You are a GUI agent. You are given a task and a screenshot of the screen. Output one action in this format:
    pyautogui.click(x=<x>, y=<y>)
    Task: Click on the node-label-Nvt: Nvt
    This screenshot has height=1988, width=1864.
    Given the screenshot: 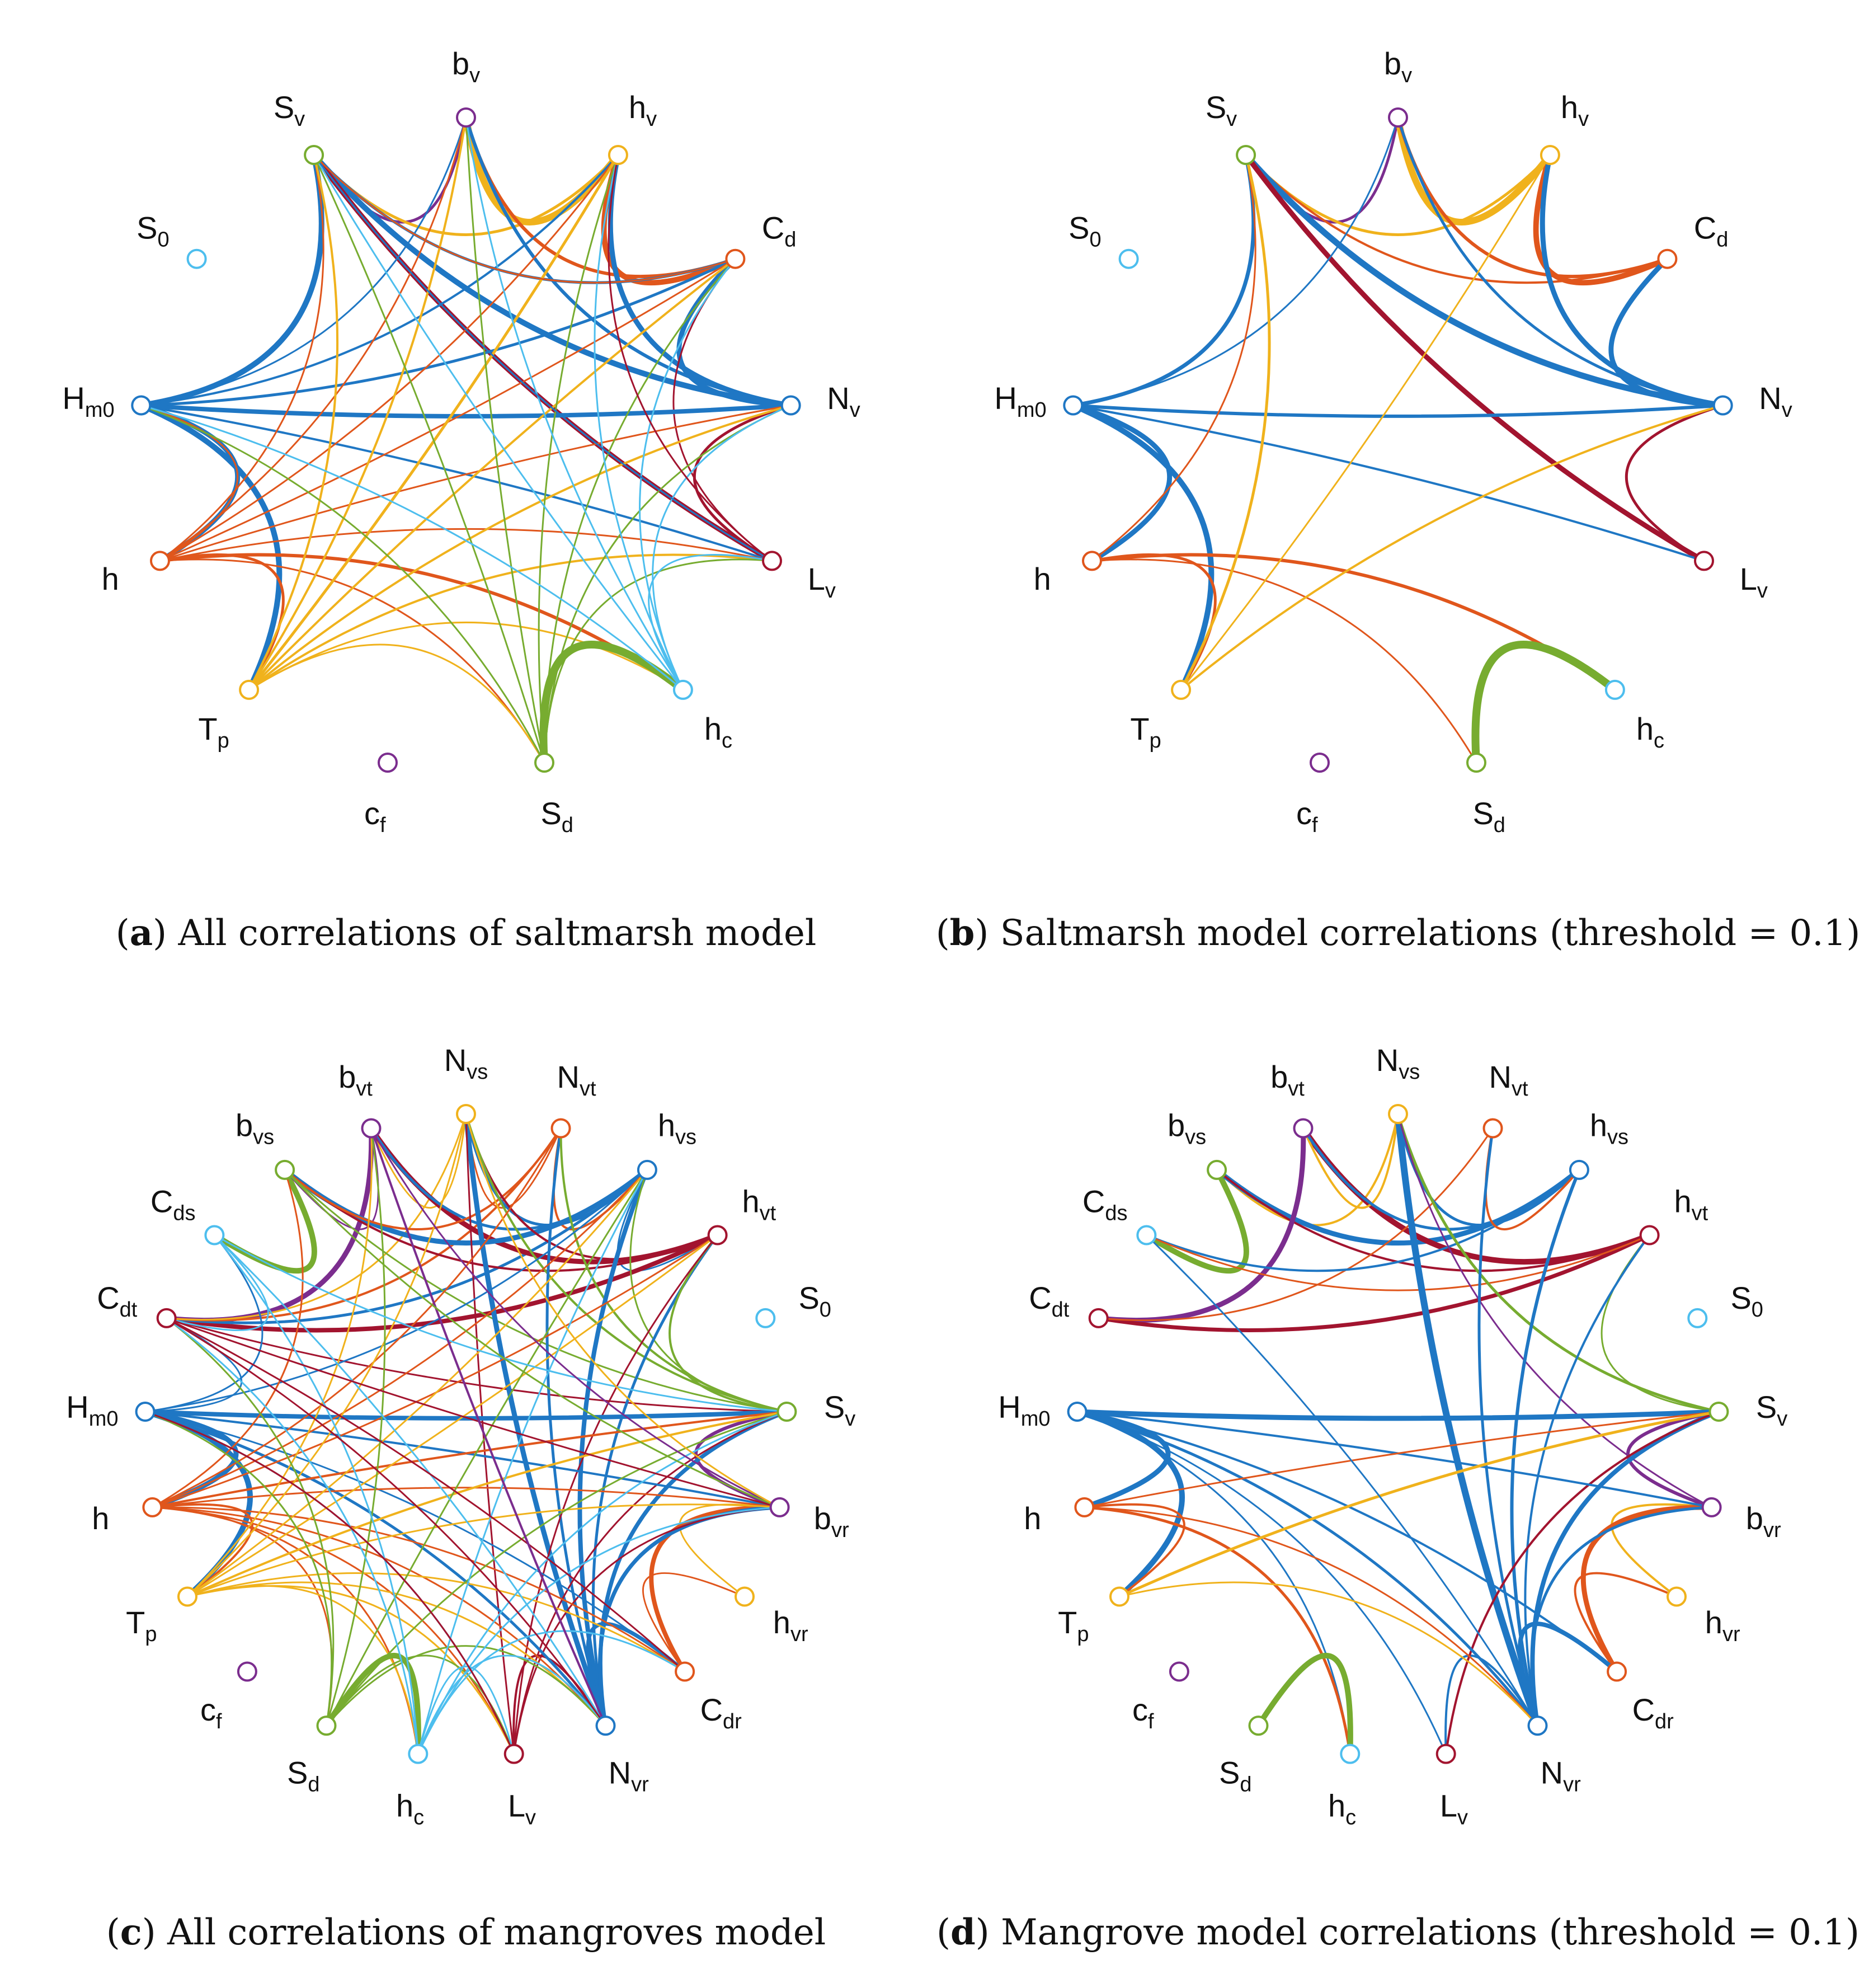 What is the action you would take?
    pyautogui.click(x=1508, y=1080)
    